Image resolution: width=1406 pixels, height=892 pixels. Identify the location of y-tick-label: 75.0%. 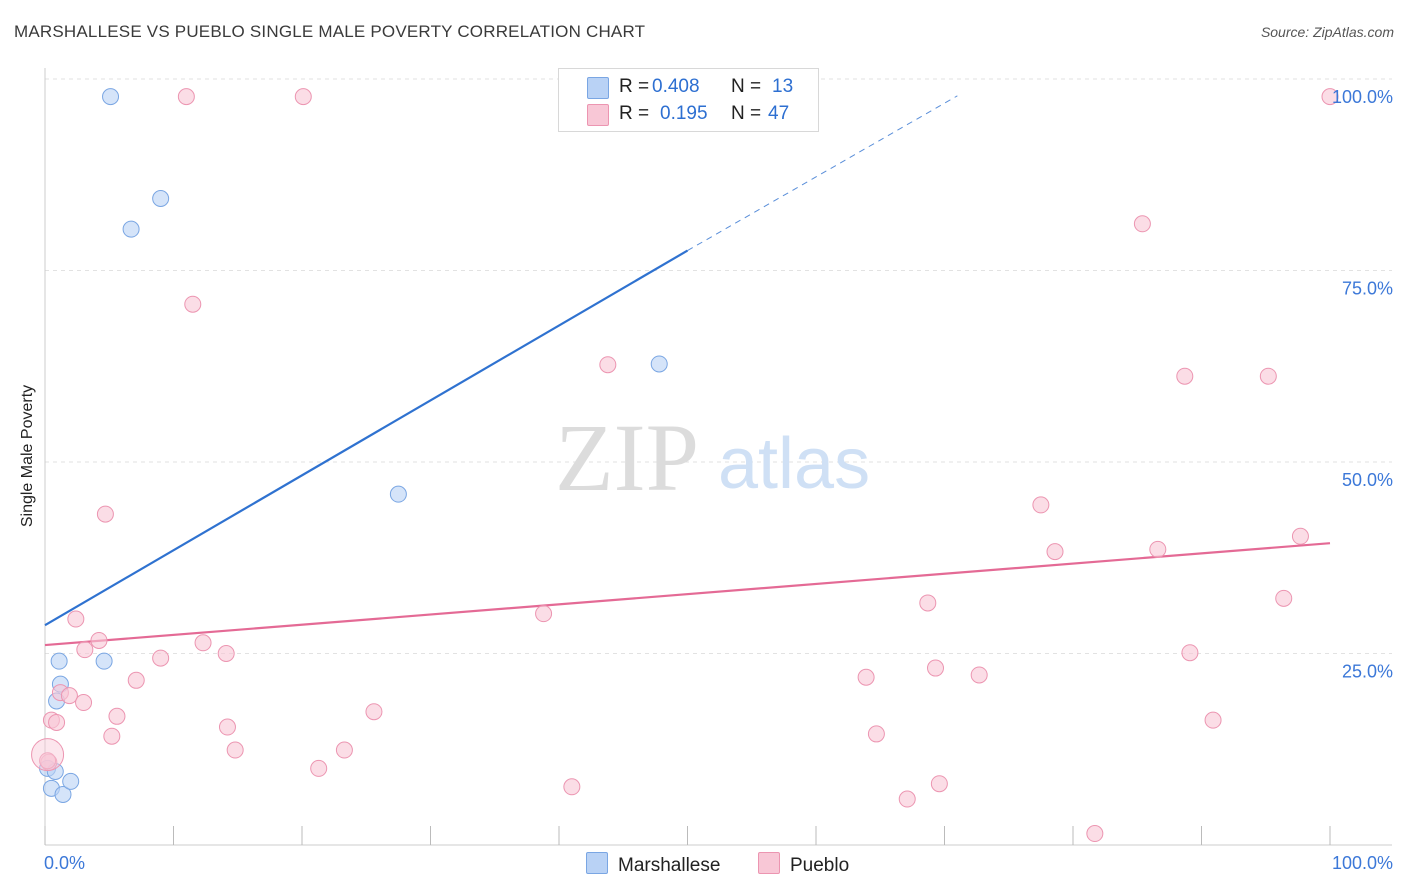
(1367, 289).